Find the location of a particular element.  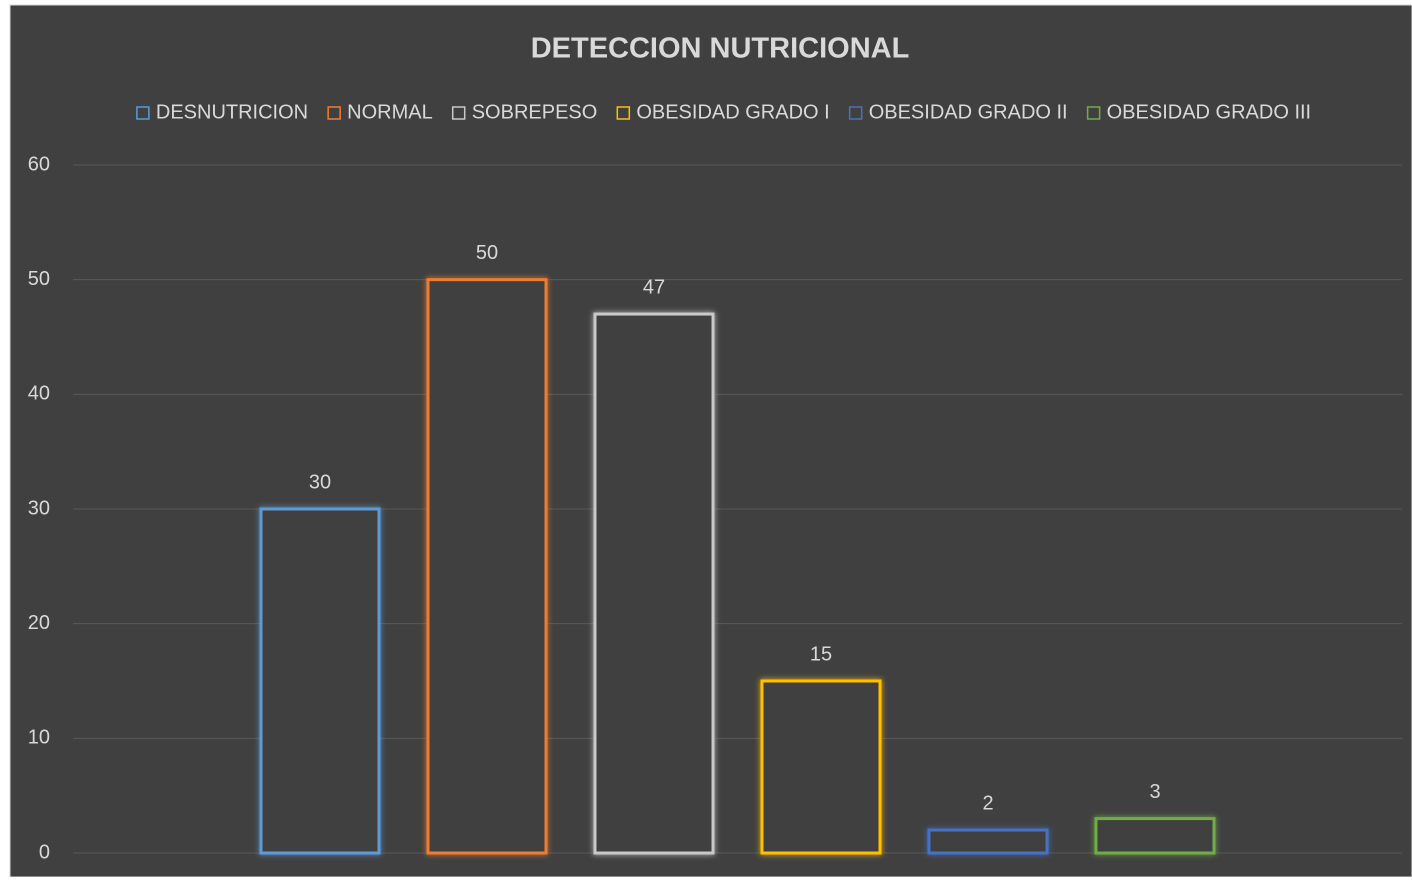

chart-title: DETECCION NUTRICIONAL is located at coordinates (720, 49).